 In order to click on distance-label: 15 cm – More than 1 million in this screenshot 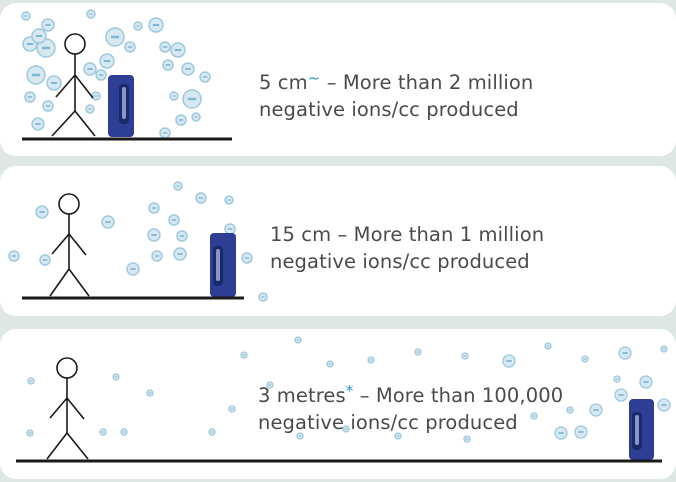, I will do `click(407, 234)`.